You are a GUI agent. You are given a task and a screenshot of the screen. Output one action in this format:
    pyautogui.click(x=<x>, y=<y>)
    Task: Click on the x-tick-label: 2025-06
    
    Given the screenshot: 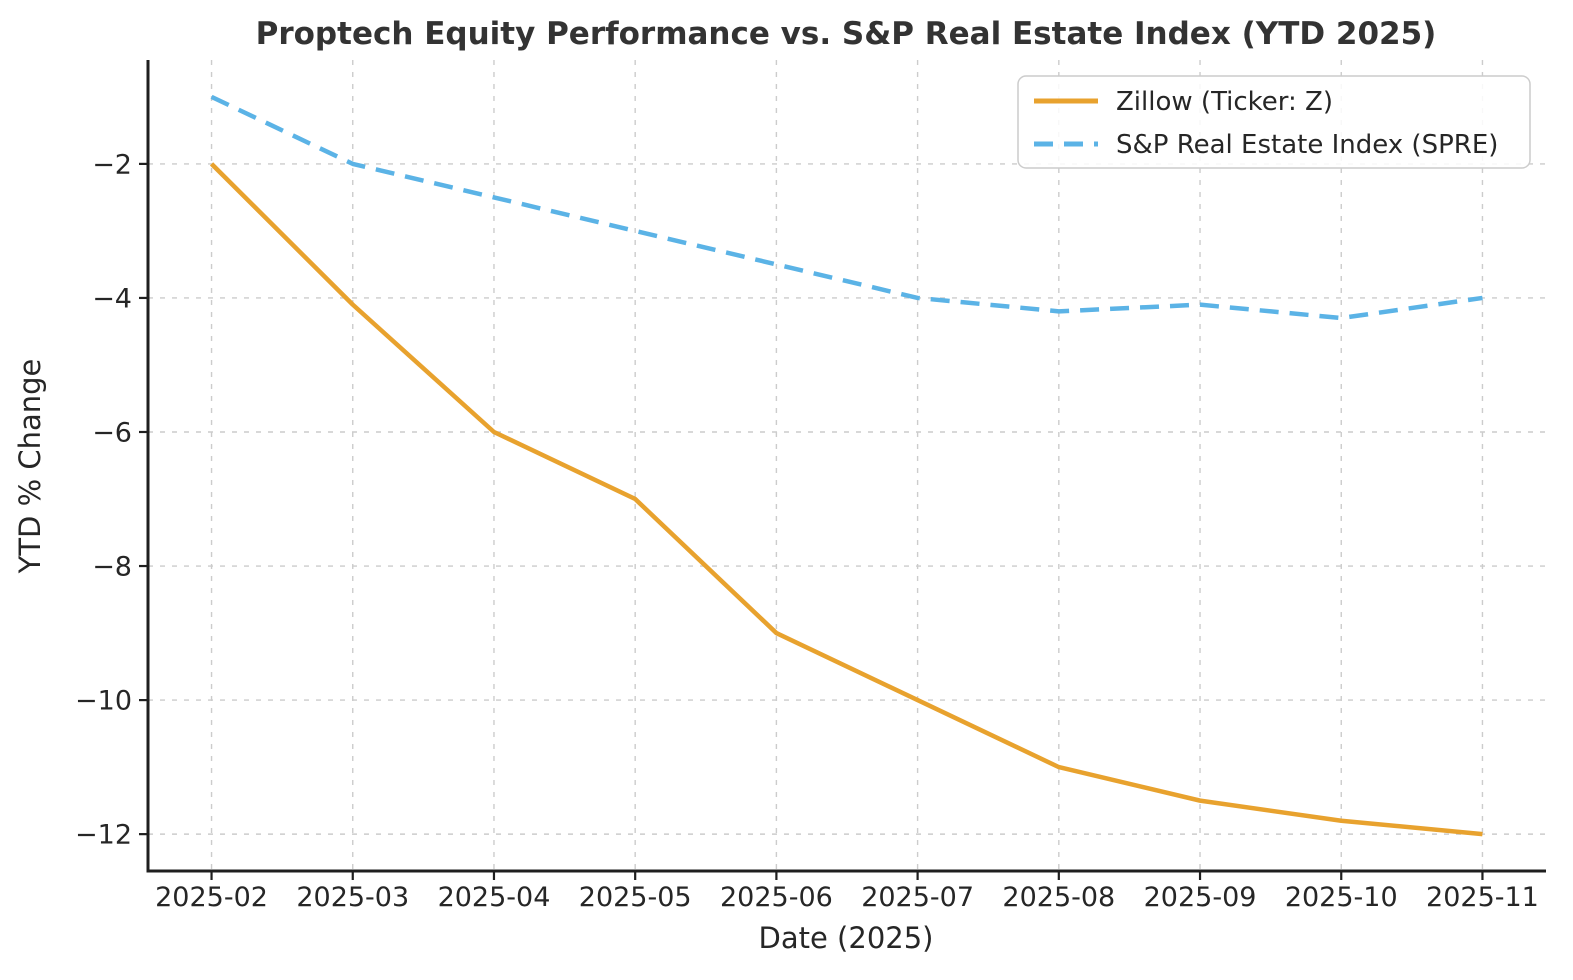 What is the action you would take?
    pyautogui.click(x=776, y=897)
    